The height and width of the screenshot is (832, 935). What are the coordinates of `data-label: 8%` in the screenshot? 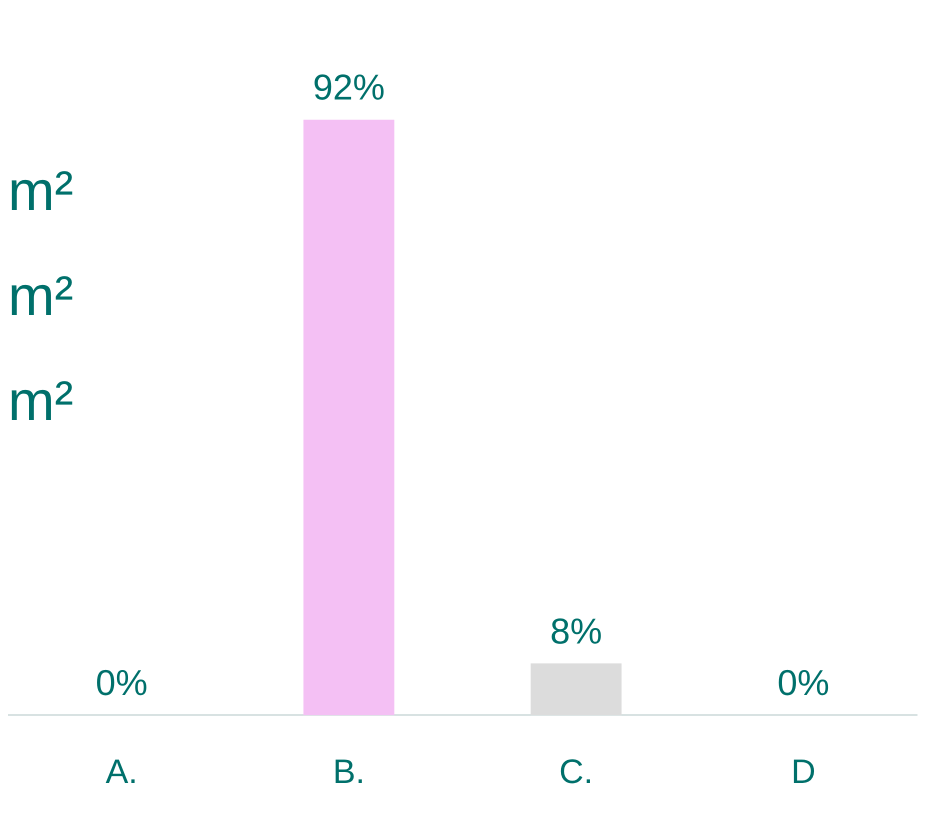 It's located at (576, 631).